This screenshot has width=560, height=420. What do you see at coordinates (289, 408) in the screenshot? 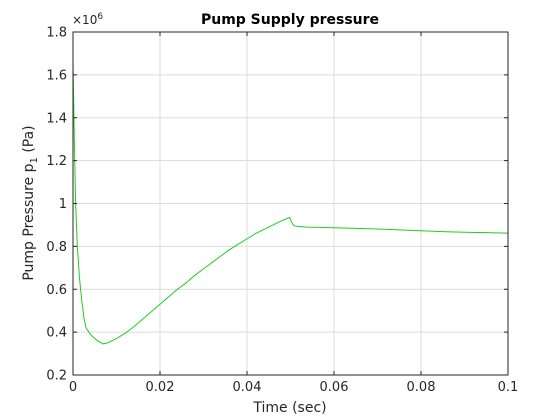
I see `x-axis-label: Time (sec)` at bounding box center [289, 408].